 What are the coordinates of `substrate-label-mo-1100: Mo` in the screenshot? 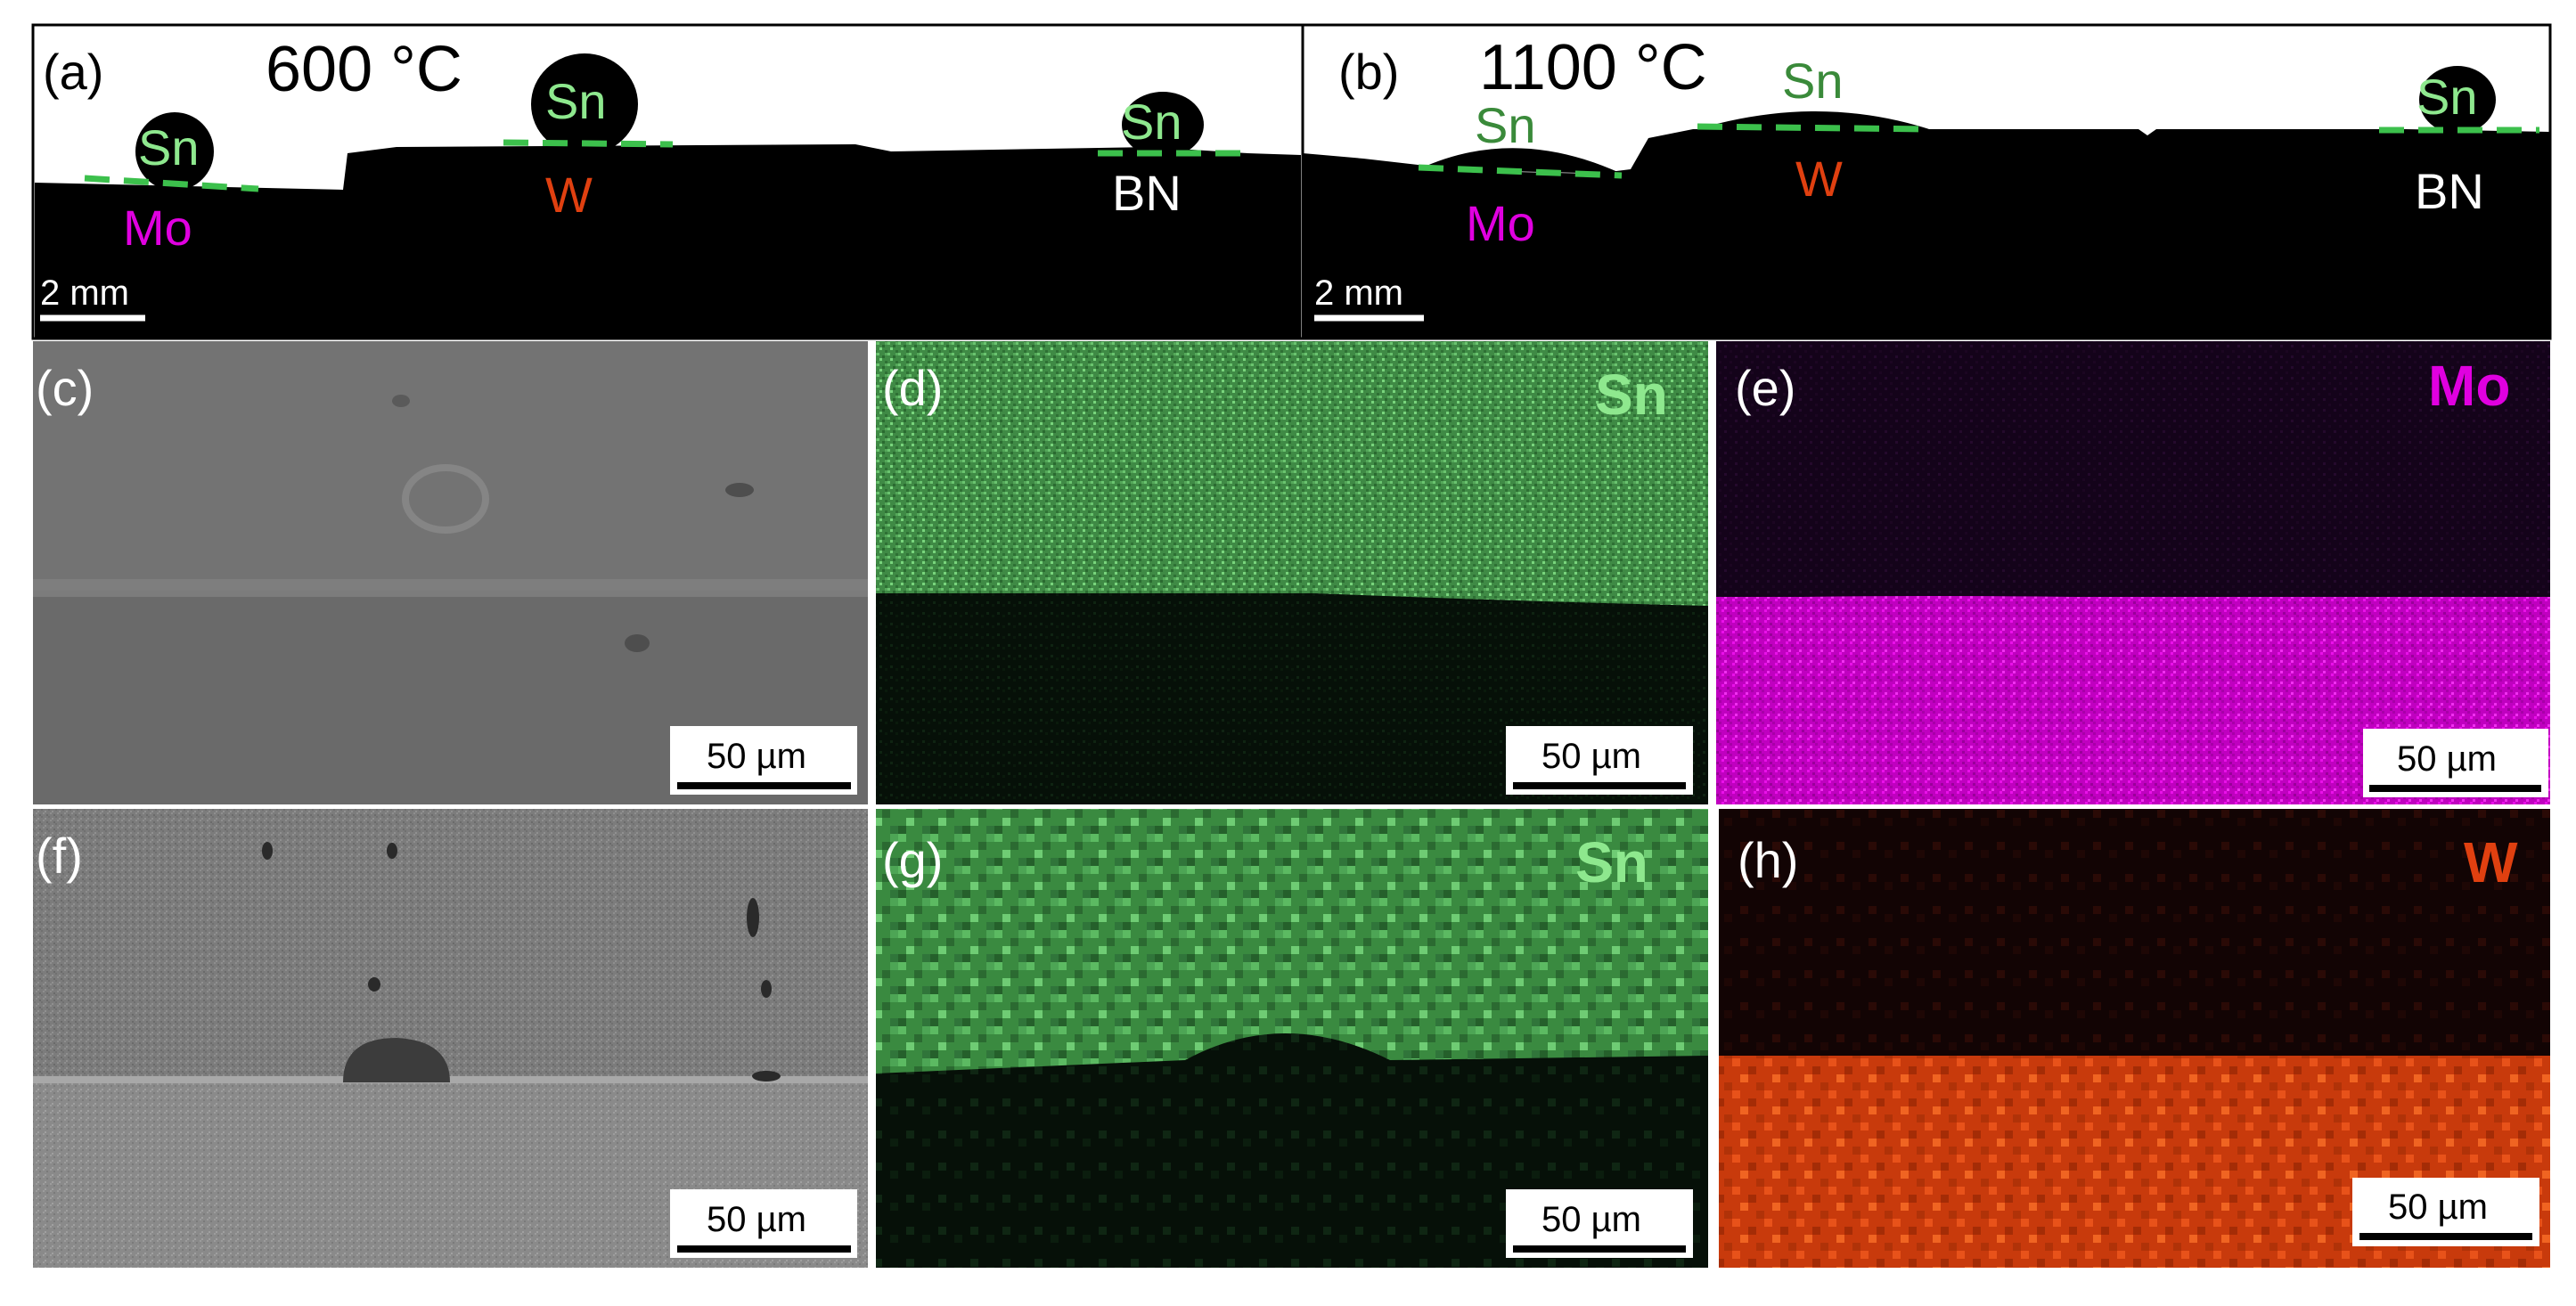 It's located at (1500, 223).